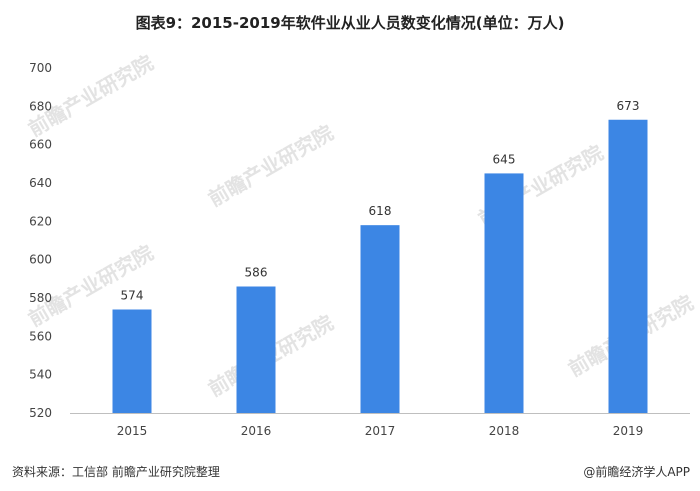 This screenshot has height=491, width=700. I want to click on data-label: 673, so click(628, 106).